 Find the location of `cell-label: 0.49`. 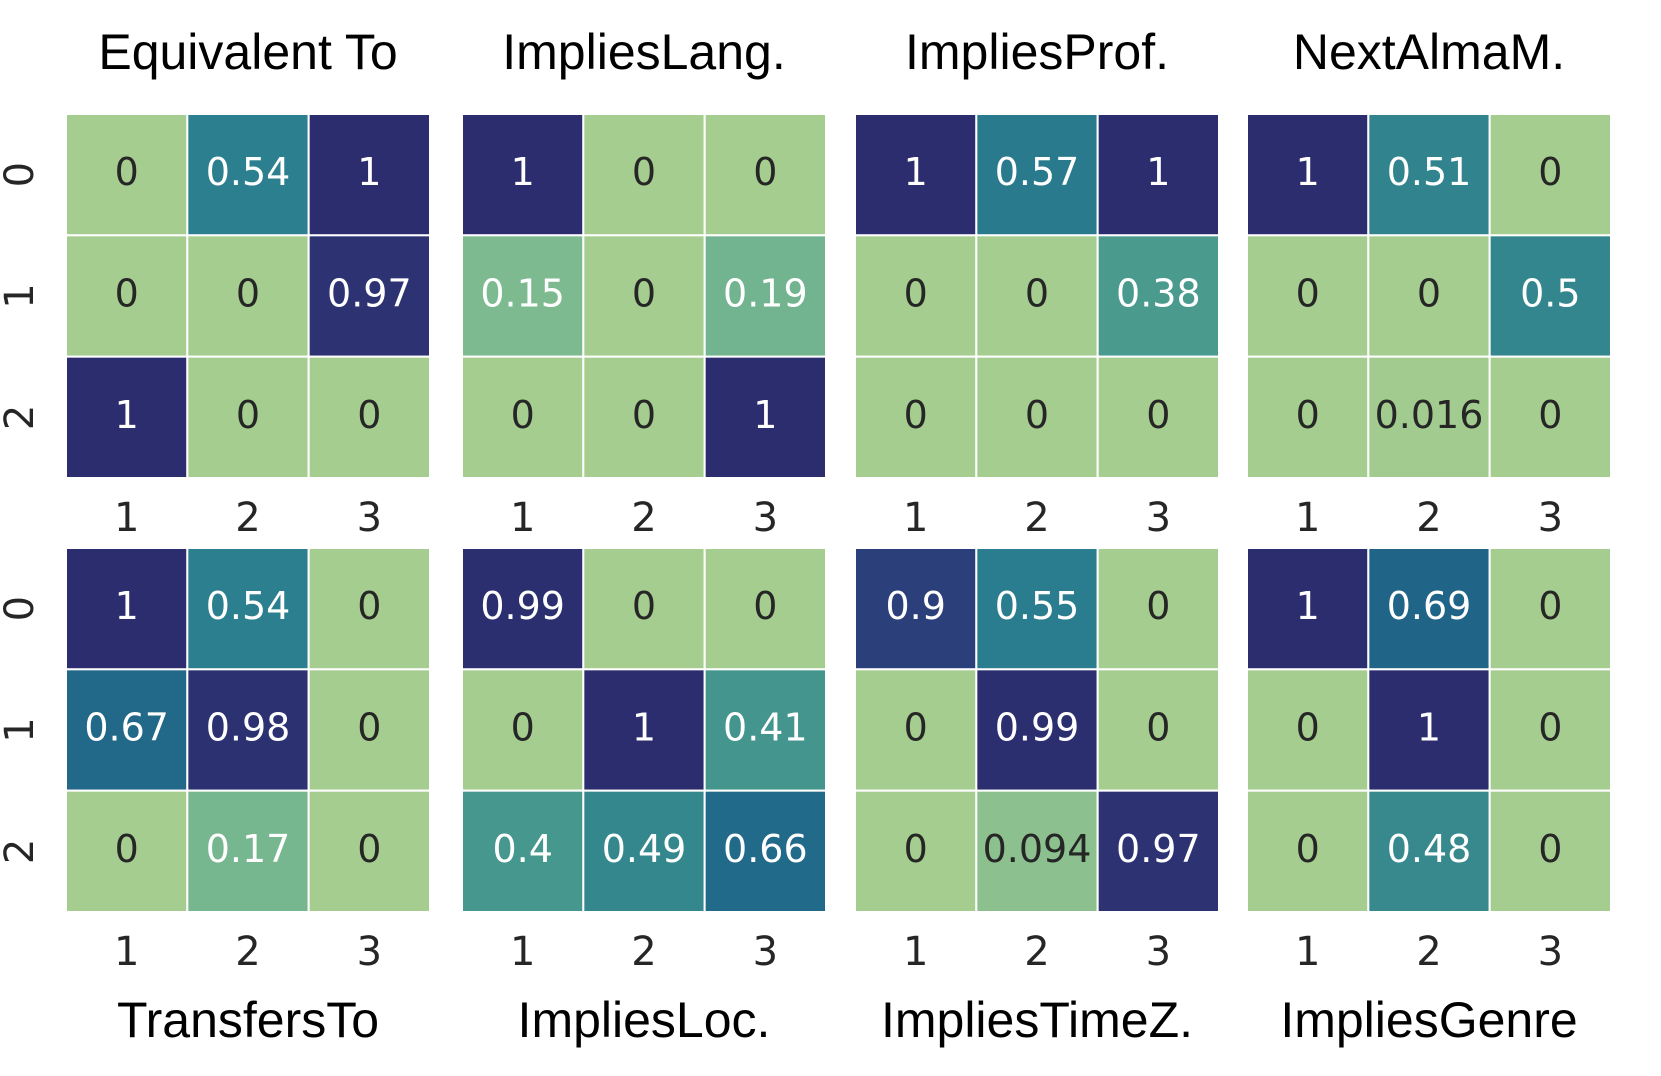

cell-label: 0.49 is located at coordinates (644, 849).